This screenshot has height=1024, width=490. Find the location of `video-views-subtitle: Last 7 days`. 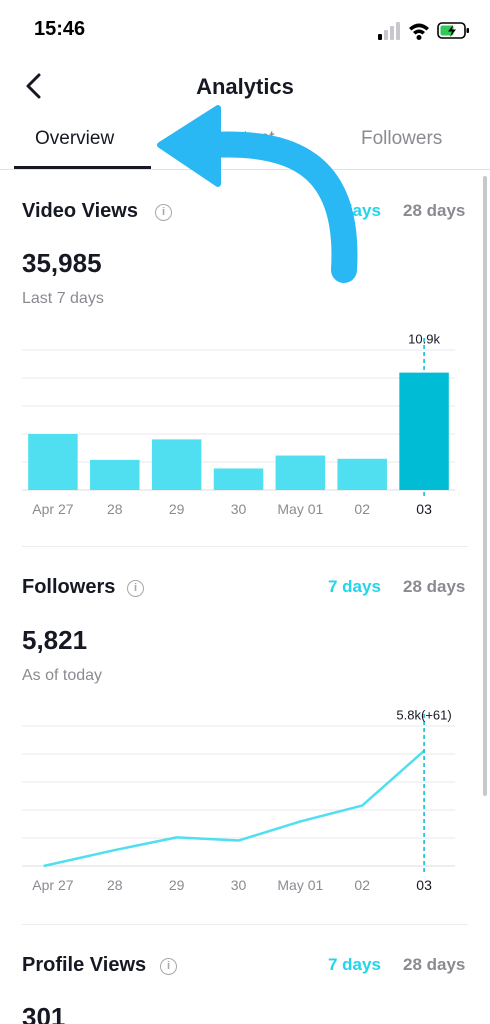

video-views-subtitle: Last 7 days is located at coordinates (63, 298).